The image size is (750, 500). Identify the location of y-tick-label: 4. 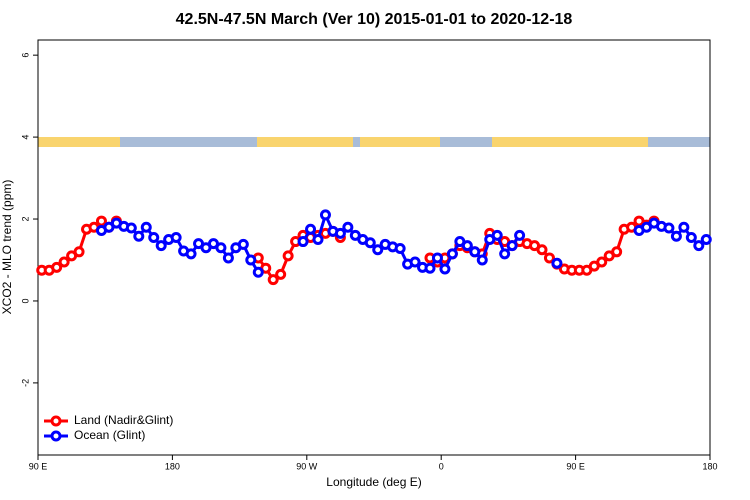
(25, 137).